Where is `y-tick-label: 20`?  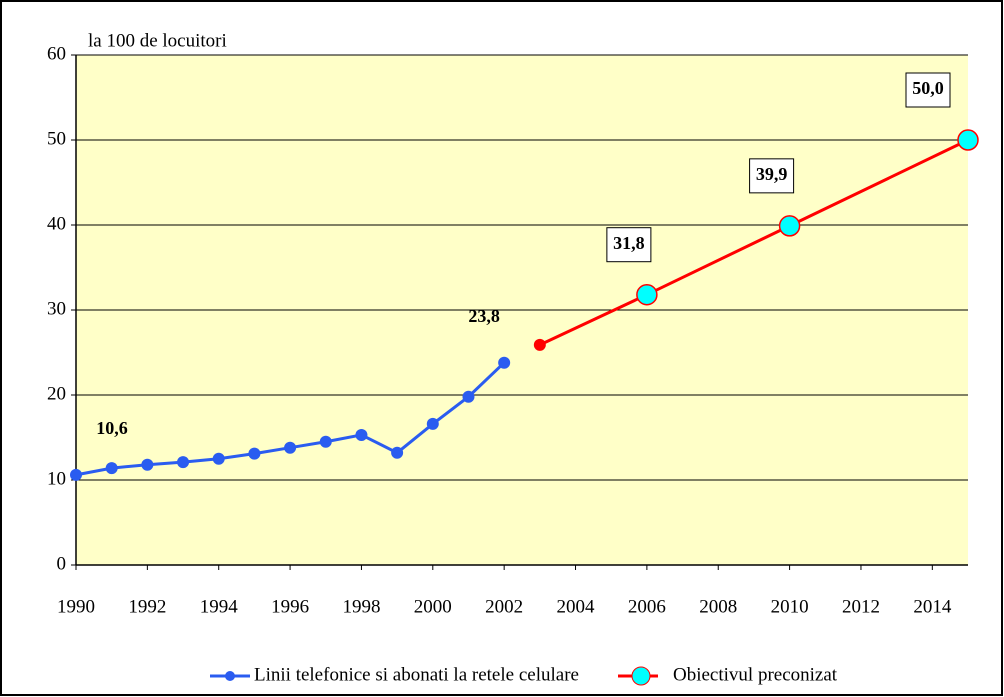
y-tick-label: 20 is located at coordinates (56, 393).